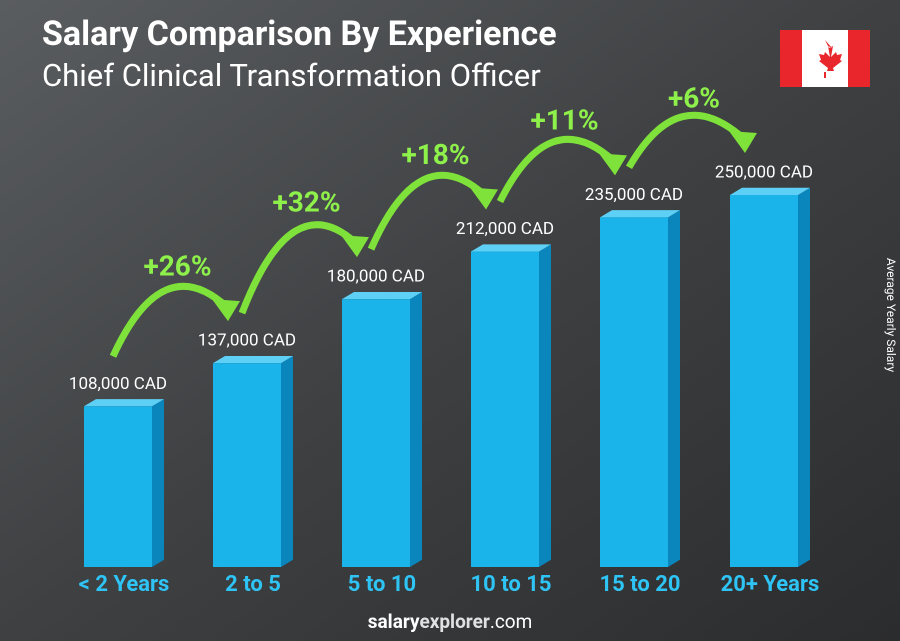 This screenshot has width=900, height=641. What do you see at coordinates (511, 621) in the screenshot?
I see `footer-part: .com` at bounding box center [511, 621].